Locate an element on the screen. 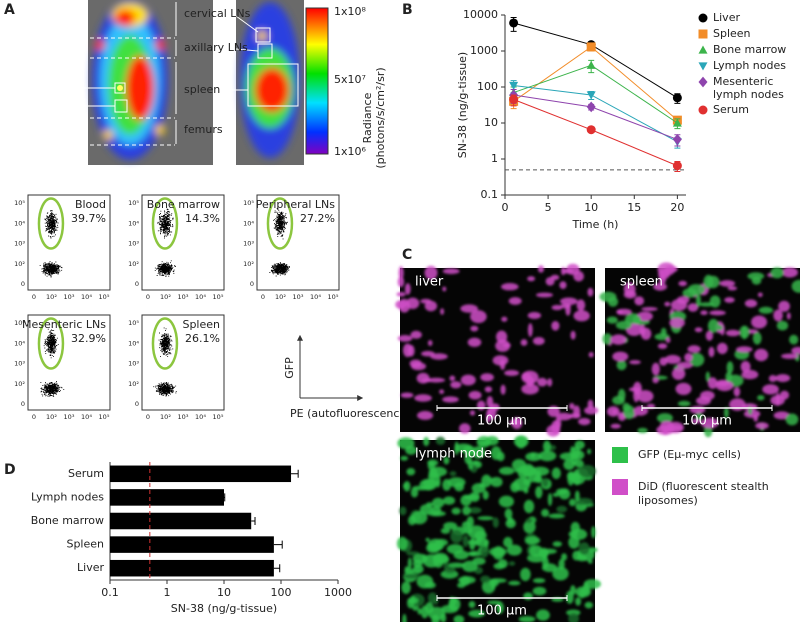 The width and height of the screenshot is (800, 622). micrograph-signal is located at coordinates (499, 528).